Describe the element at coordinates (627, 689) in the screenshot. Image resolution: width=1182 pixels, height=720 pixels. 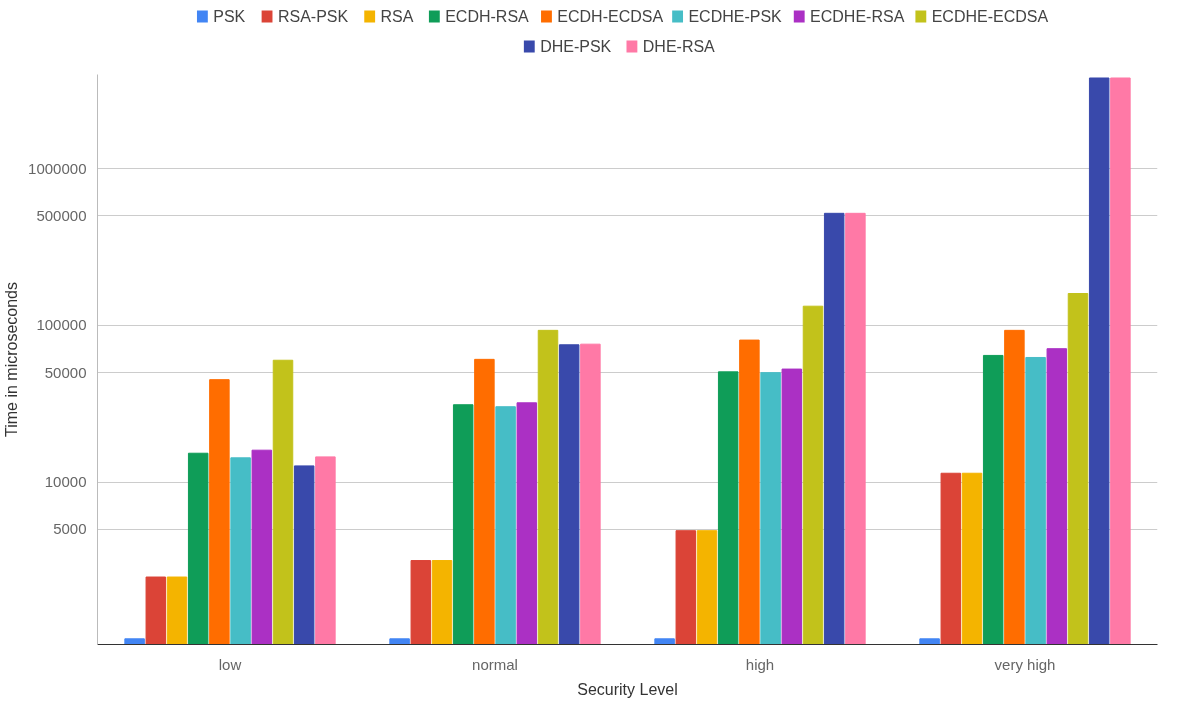
I see `x-axis-title: Security Level` at that location.